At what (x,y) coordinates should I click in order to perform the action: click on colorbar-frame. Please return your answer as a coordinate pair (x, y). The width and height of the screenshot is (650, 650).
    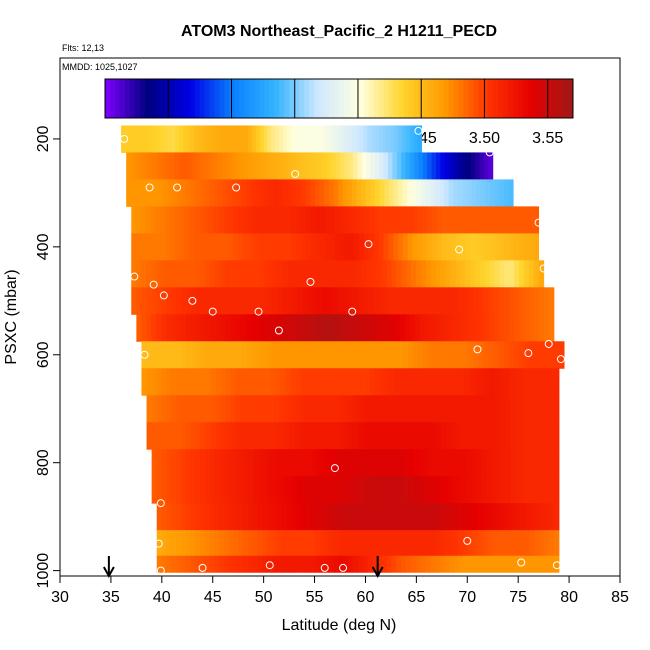
    Looking at the image, I should click on (339, 98).